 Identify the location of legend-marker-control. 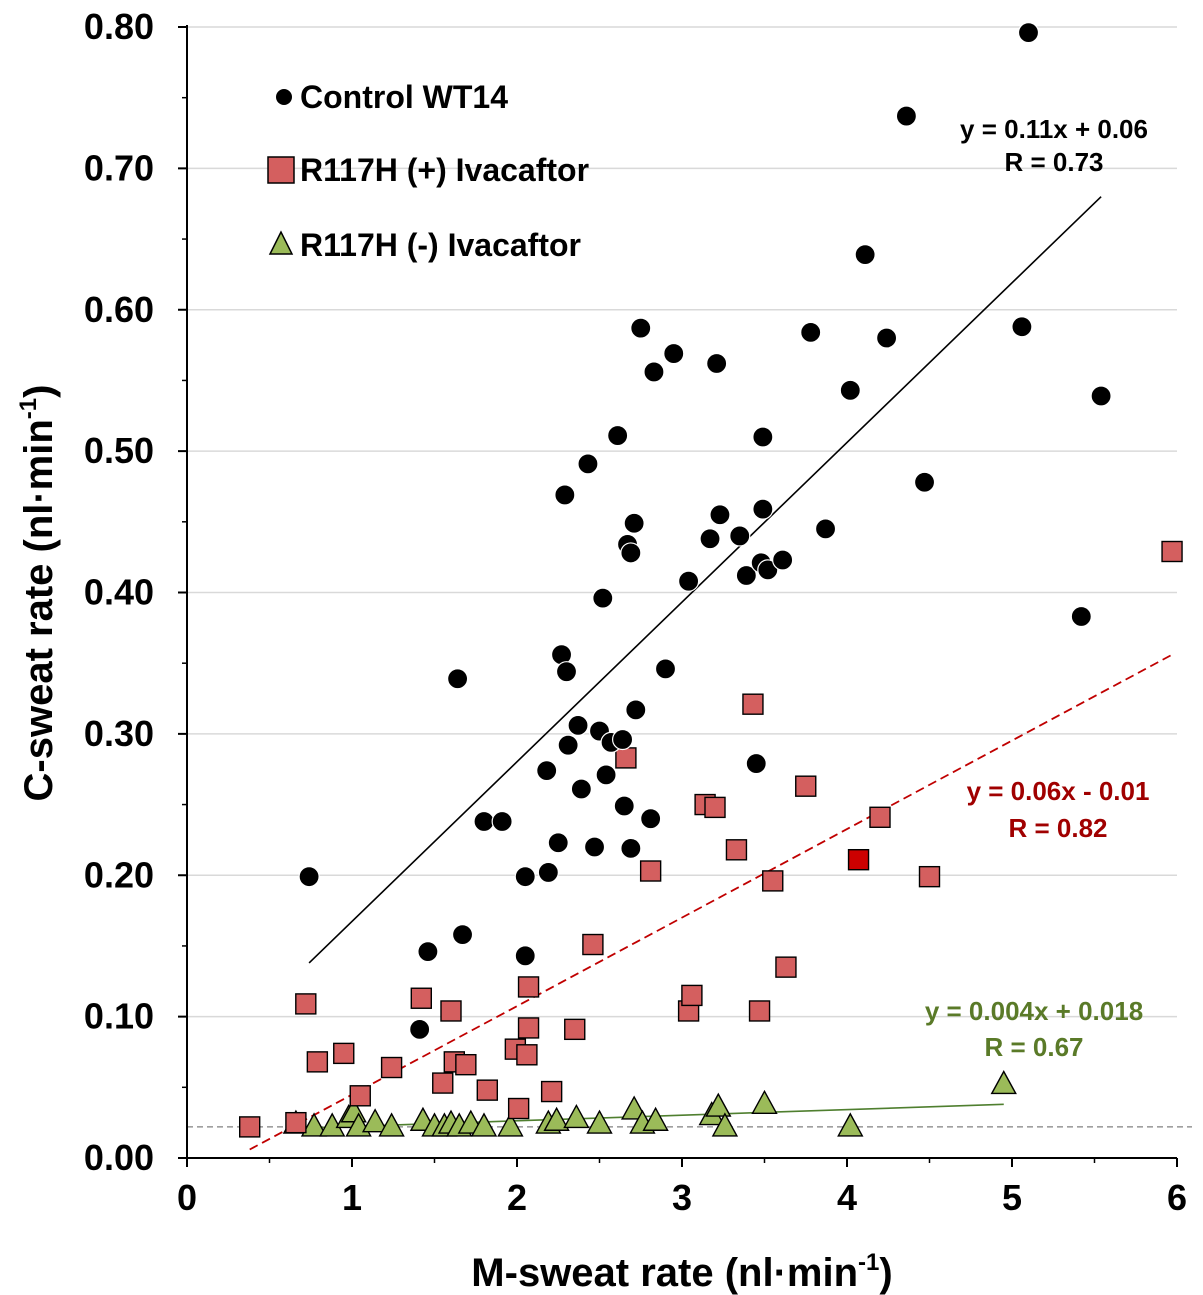
(284, 97).